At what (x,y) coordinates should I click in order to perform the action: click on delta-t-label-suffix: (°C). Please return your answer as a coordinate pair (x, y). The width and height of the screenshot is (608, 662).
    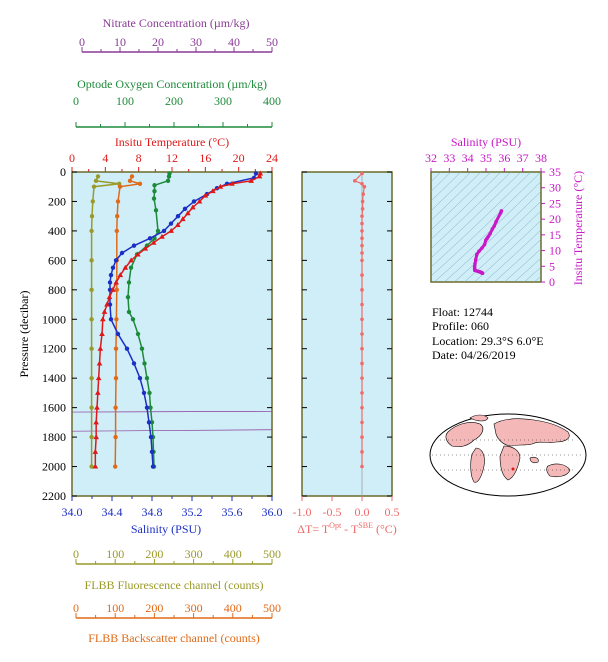
    Looking at the image, I should click on (385, 529).